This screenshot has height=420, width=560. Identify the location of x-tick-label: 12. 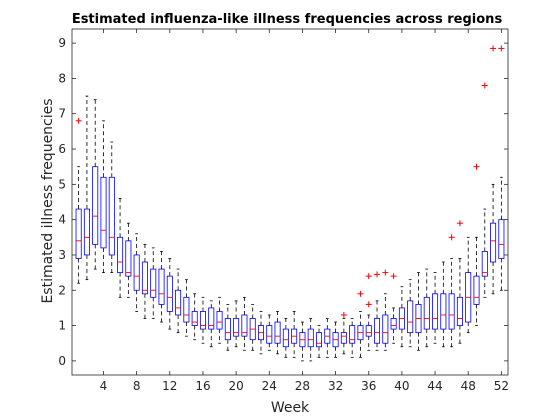
(169, 386).